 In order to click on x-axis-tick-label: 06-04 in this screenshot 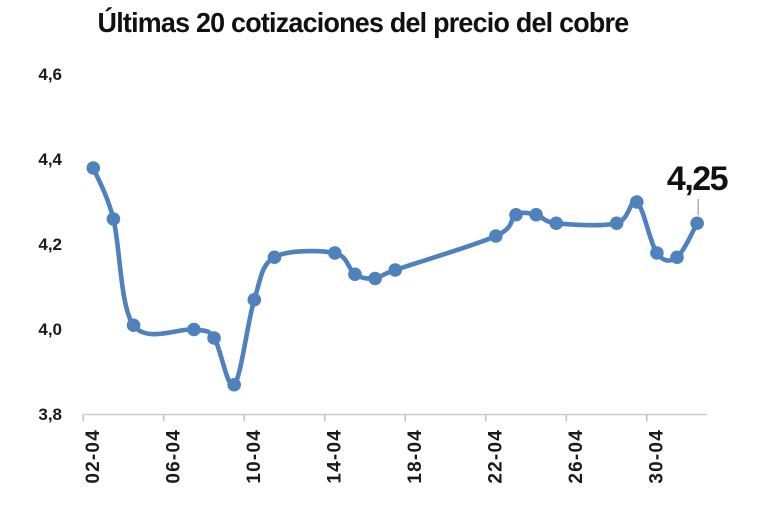, I will do `click(173, 456)`.